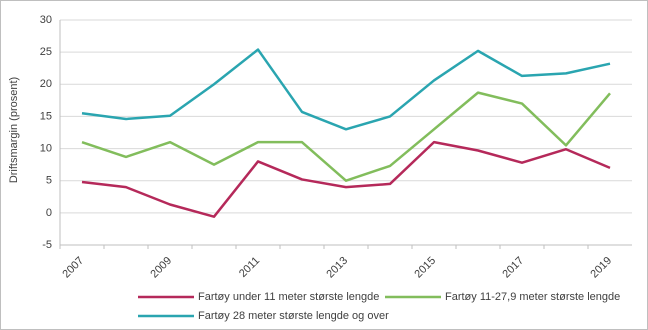 The width and height of the screenshot is (648, 330). Describe the element at coordinates (293, 316) in the screenshot. I see `legend-label: Fartøy 28 meter største lengde og over` at that location.